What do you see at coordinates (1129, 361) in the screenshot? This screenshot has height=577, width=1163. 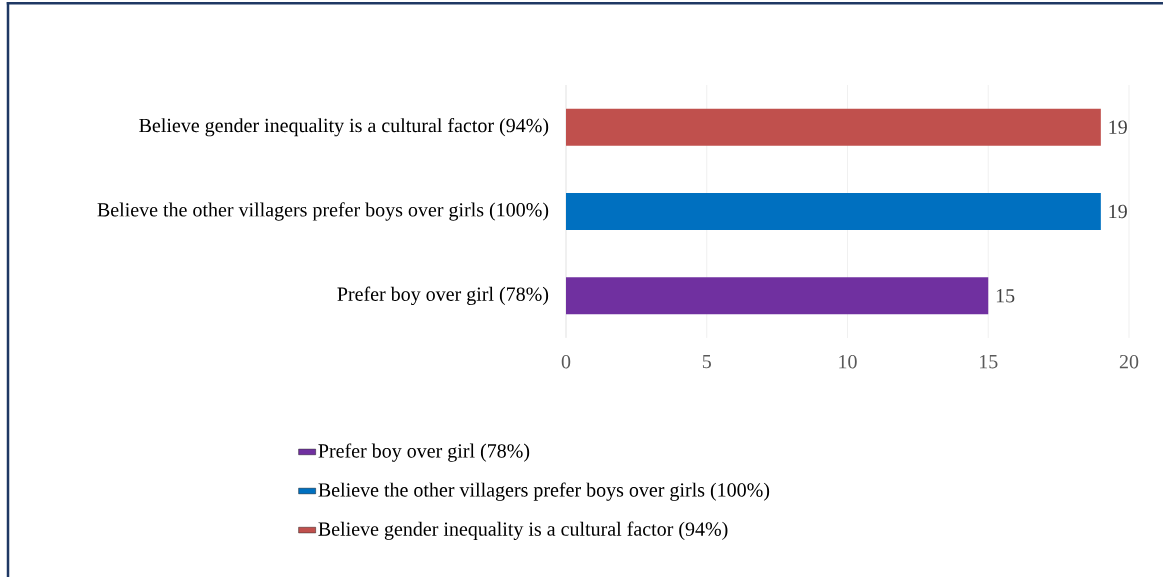 I see `x-tick-label: 20` at bounding box center [1129, 361].